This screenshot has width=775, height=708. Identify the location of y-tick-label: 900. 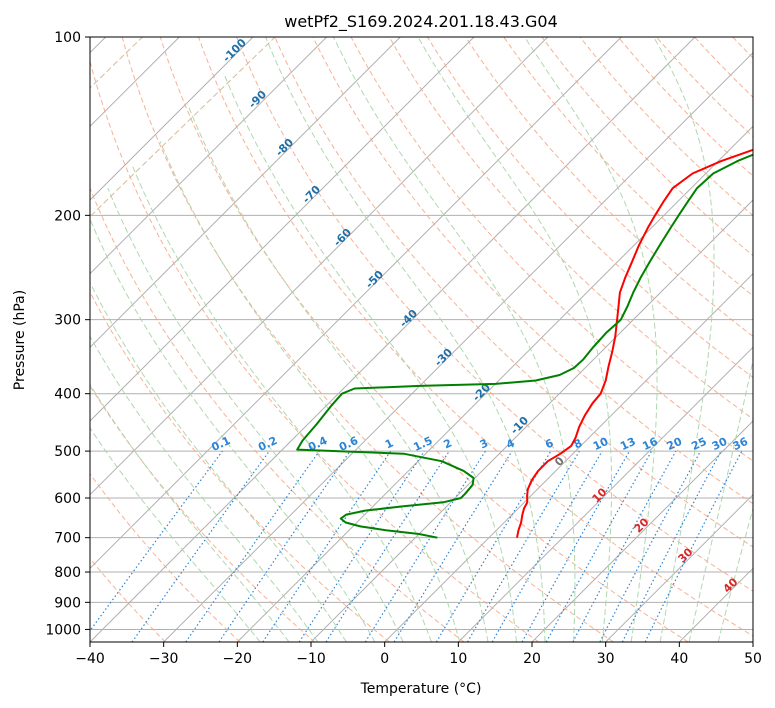
(67, 603).